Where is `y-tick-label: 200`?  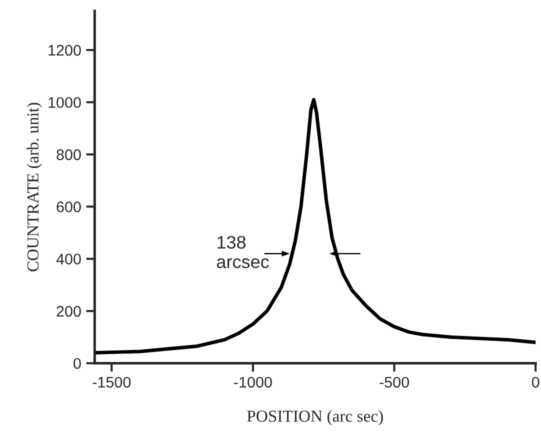
y-tick-label: 200 is located at coordinates (68, 311).